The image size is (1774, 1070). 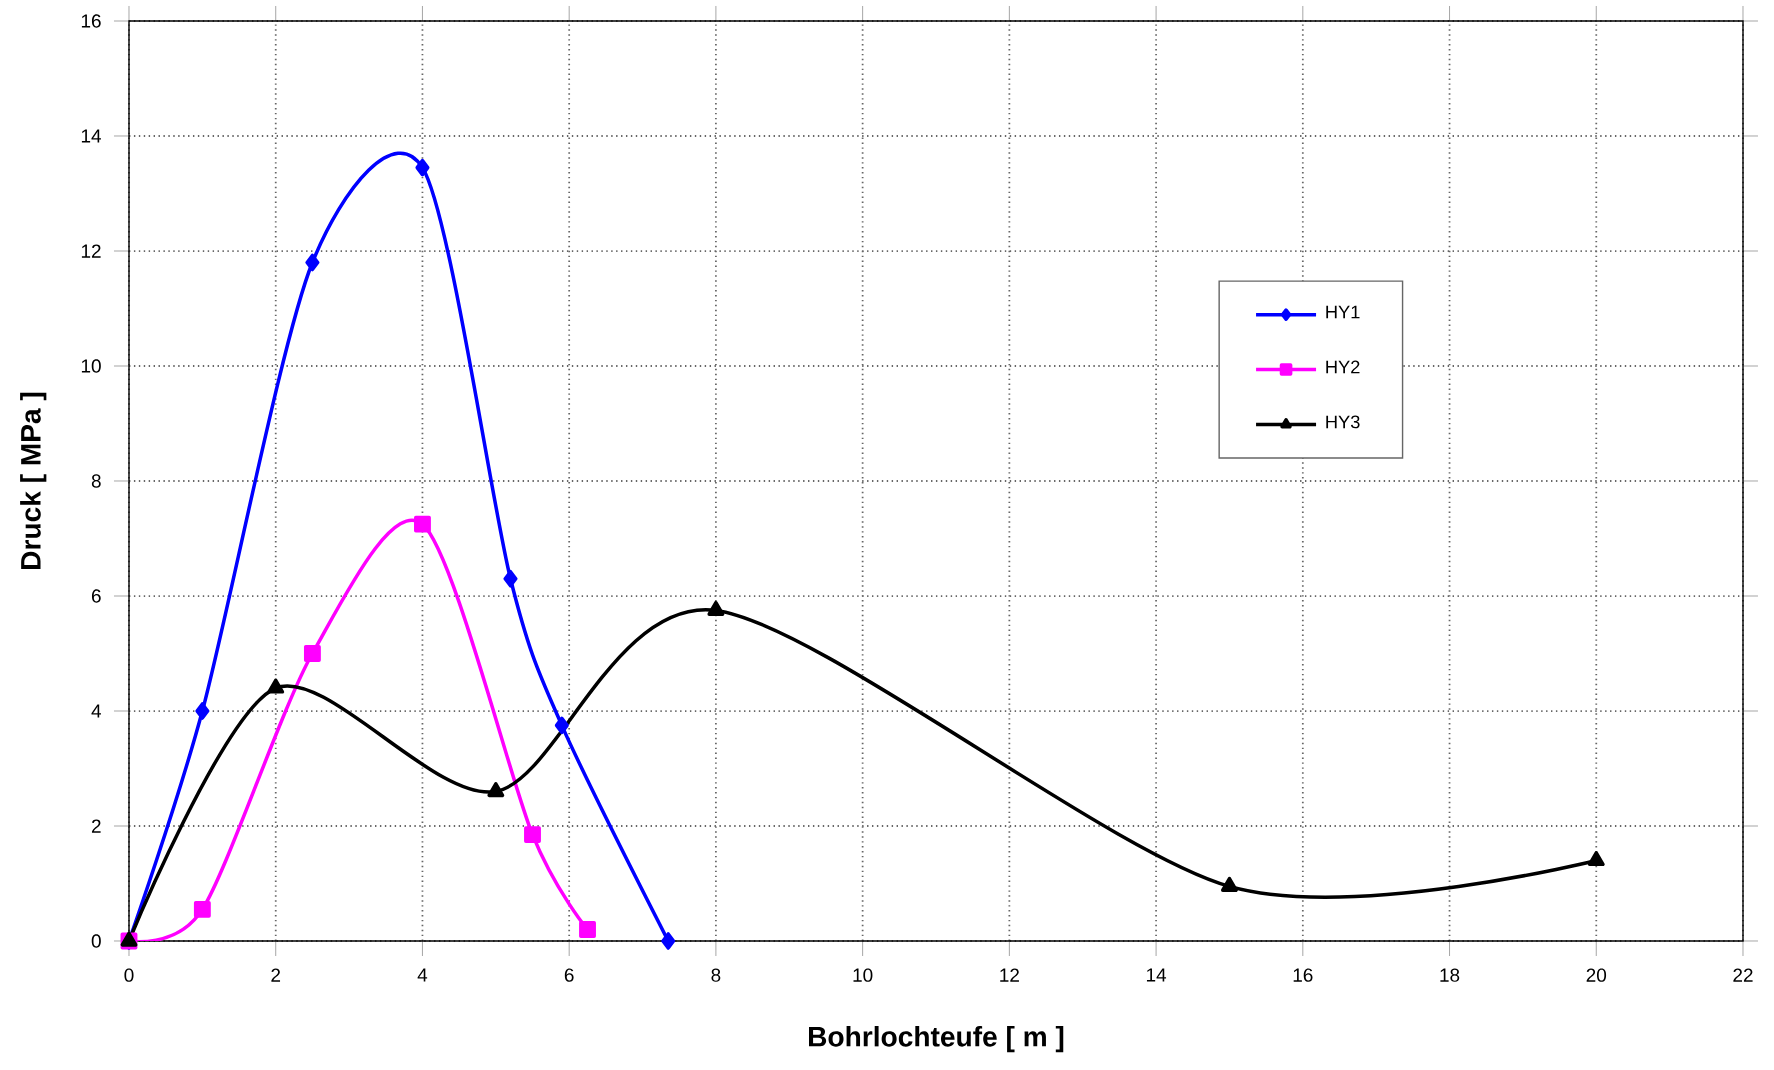 What do you see at coordinates (1303, 975) in the screenshot?
I see `x-tick-label: 16` at bounding box center [1303, 975].